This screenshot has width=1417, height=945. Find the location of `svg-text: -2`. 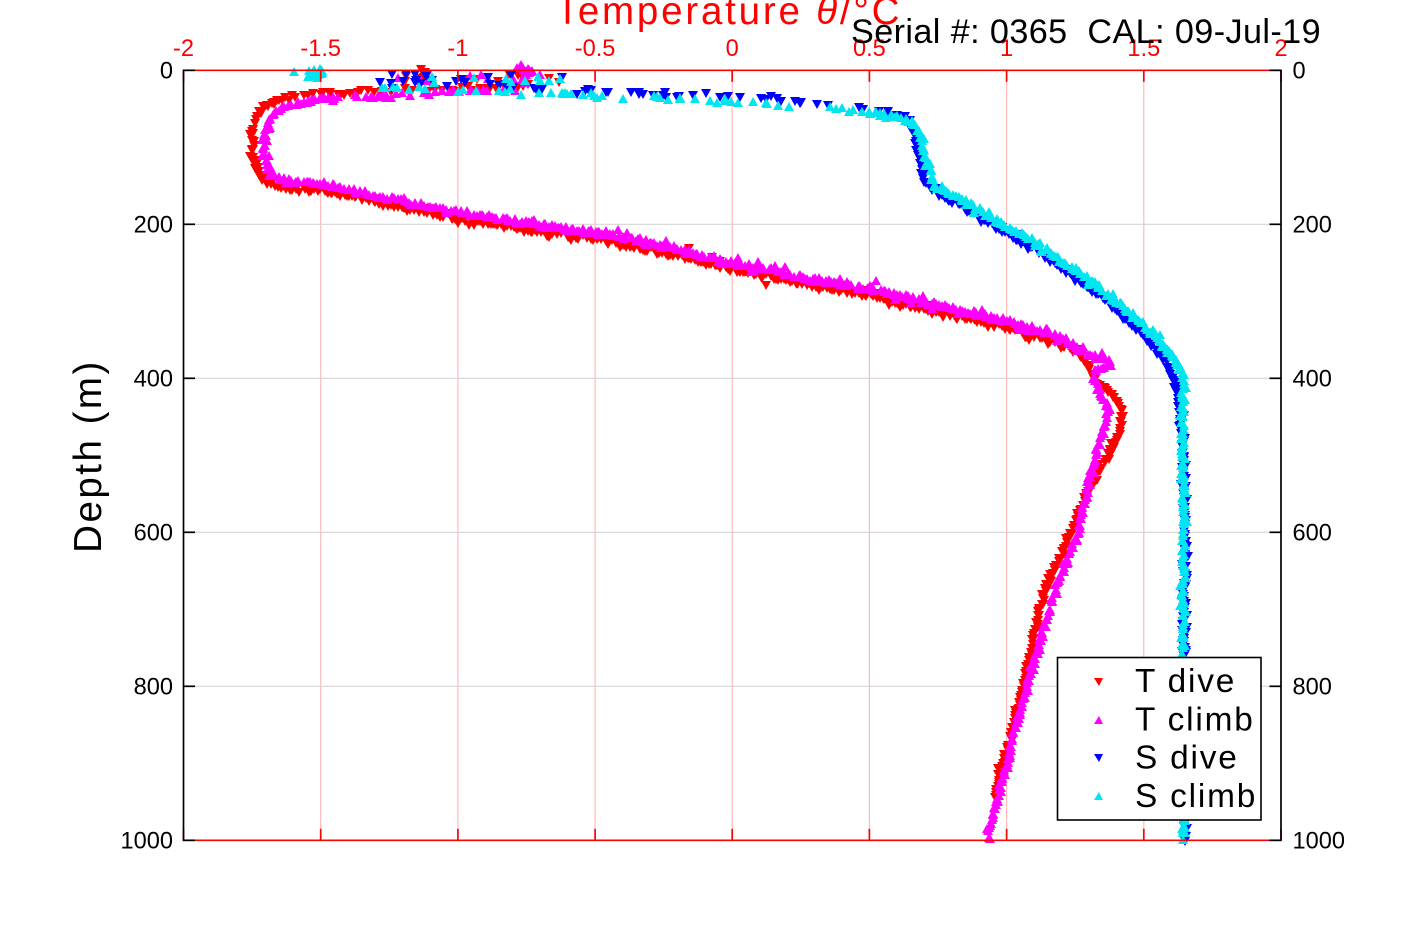

svg-text: -2 is located at coordinates (183, 49).